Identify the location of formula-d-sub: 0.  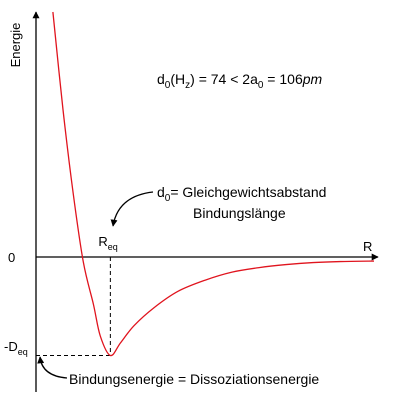
(168, 85).